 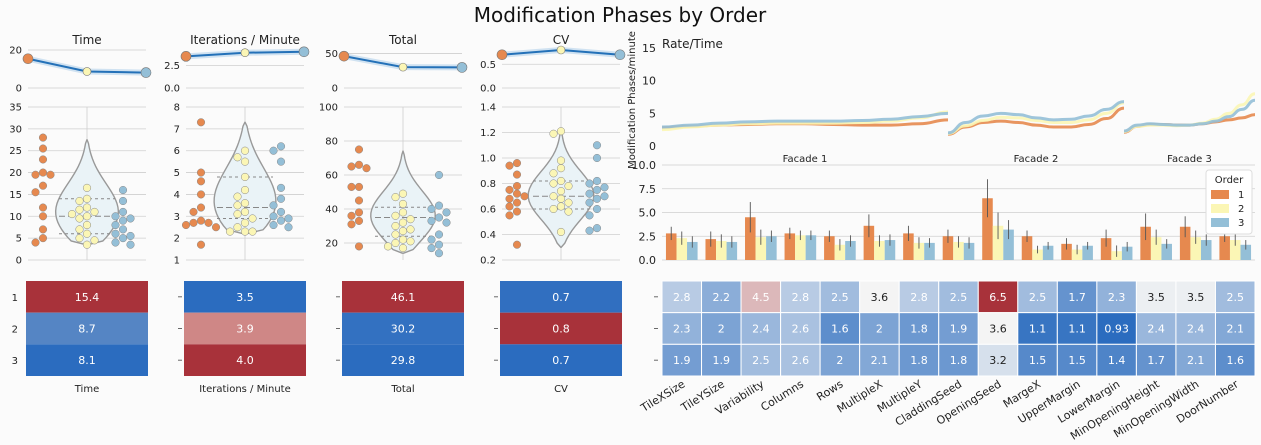 I want to click on trend-title: CV, so click(x=561, y=40).